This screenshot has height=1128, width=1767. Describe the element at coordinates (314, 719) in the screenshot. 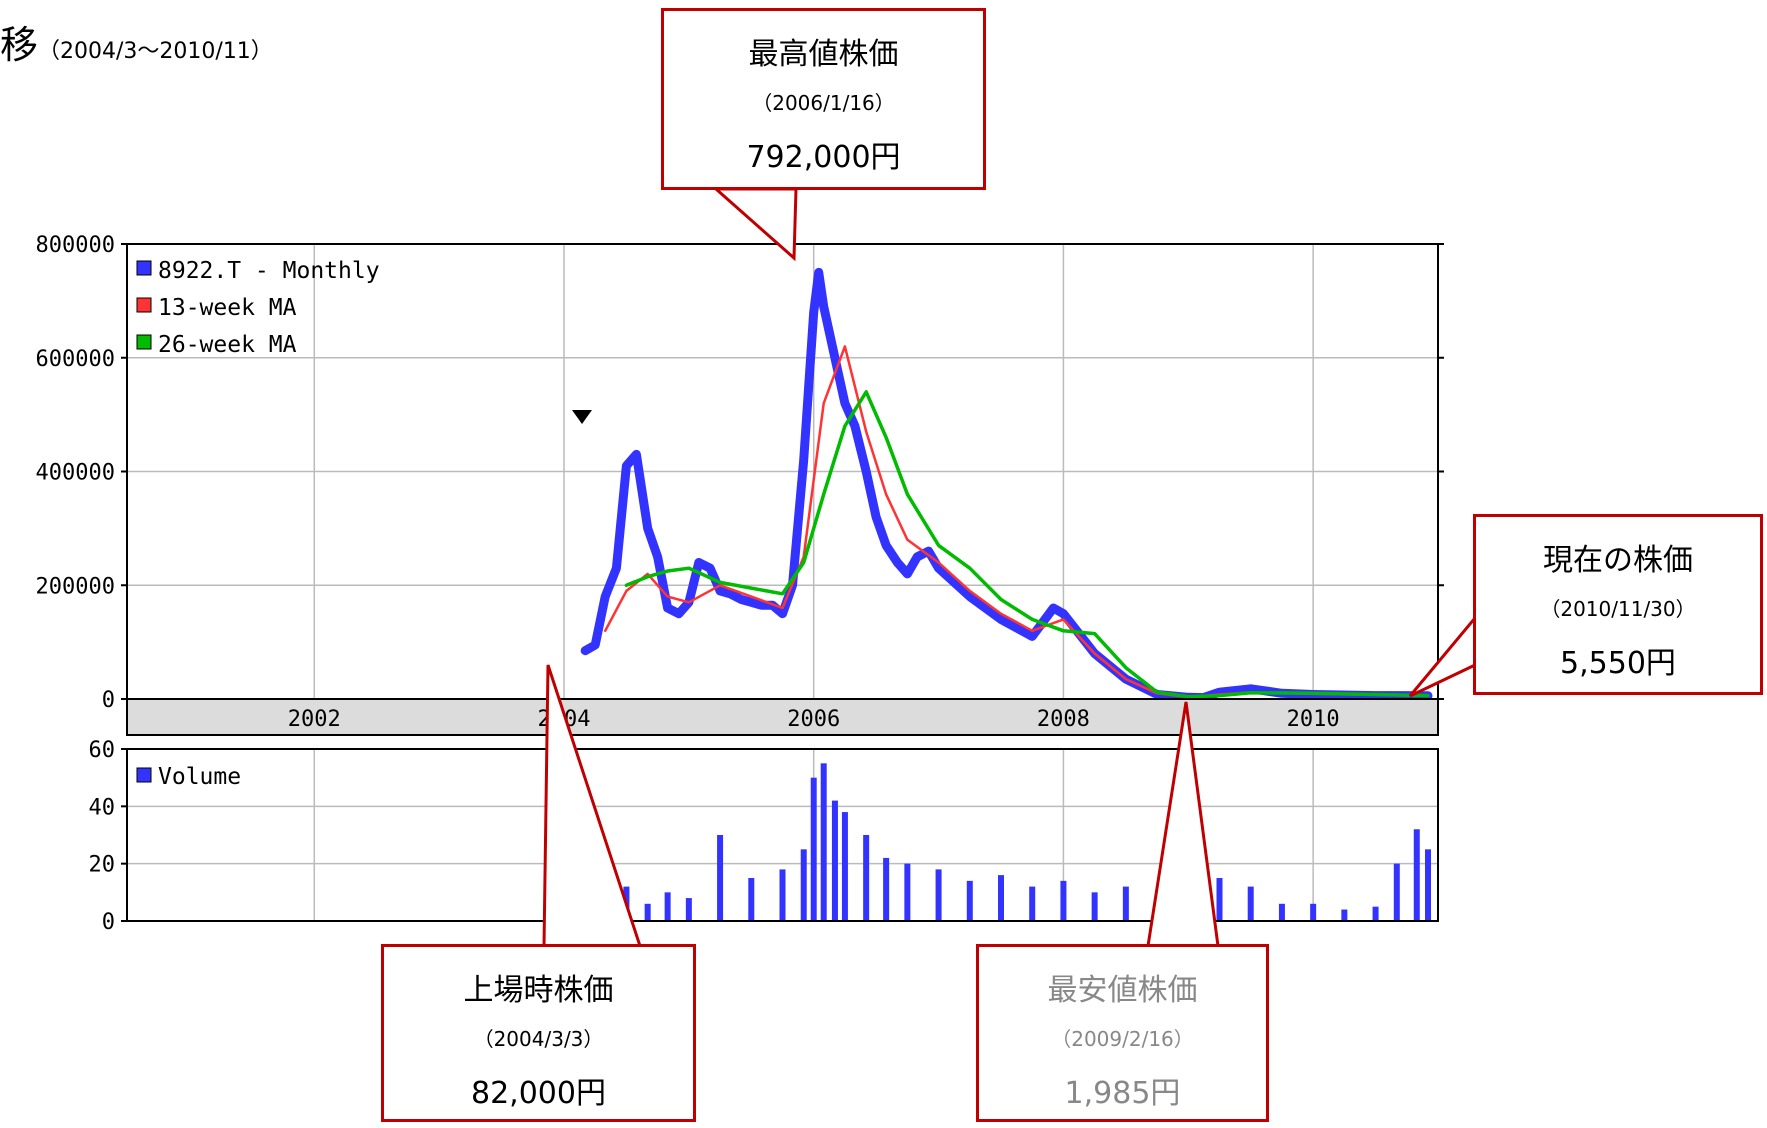

I see `x-tick-label: 2002` at that location.